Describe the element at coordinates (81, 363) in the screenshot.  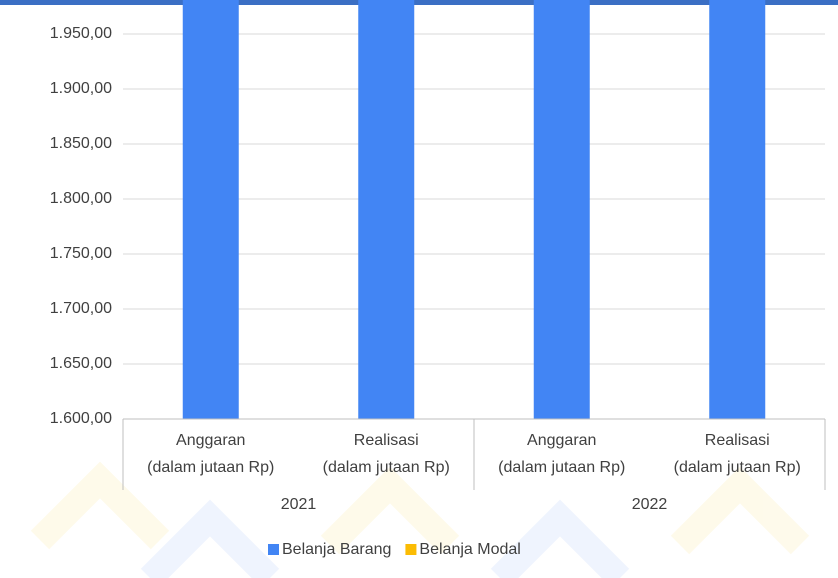
I see `y-tick-label: 1.650,00` at that location.